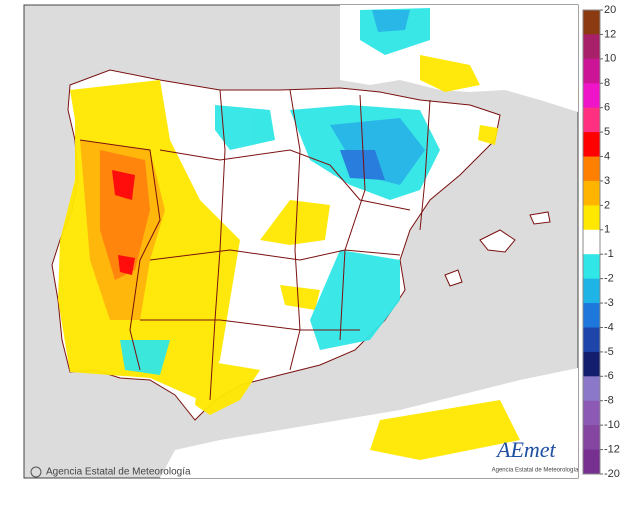  Describe the element at coordinates (609, 401) in the screenshot. I see `colorbar-tick-label: -8` at that location.